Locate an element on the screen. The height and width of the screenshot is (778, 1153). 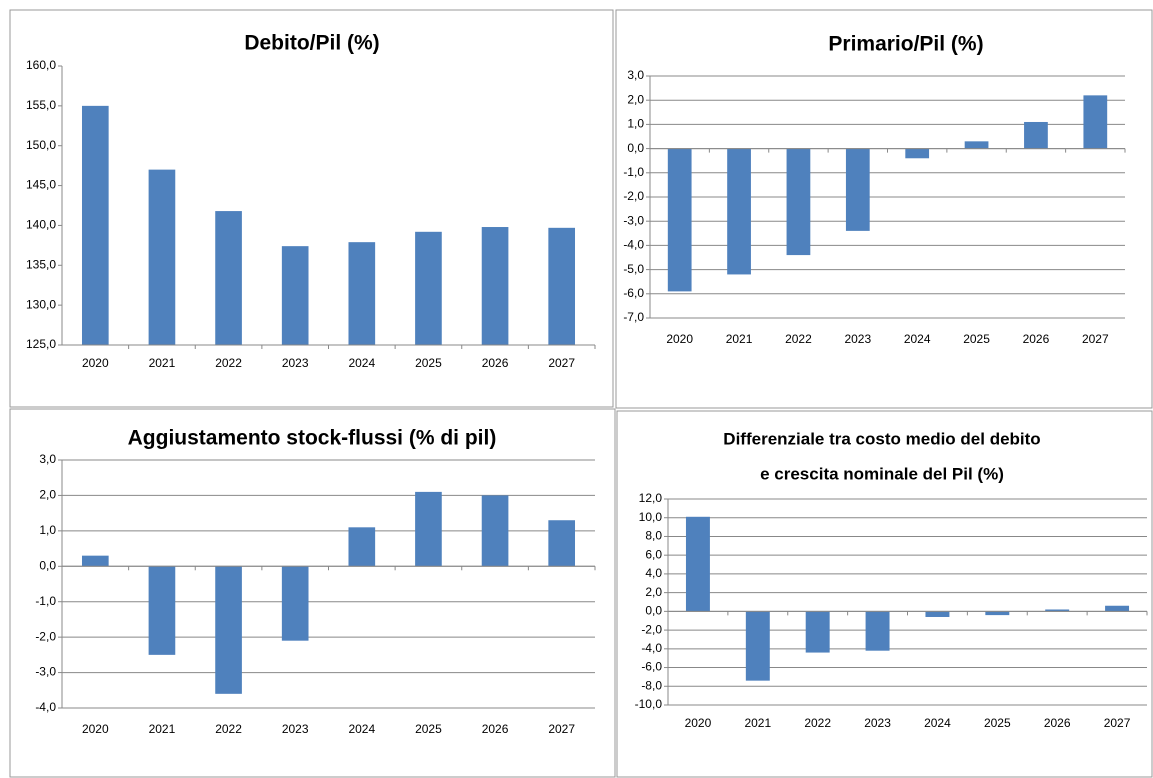
y-tick-label: -7,0 is located at coordinates (633, 317).